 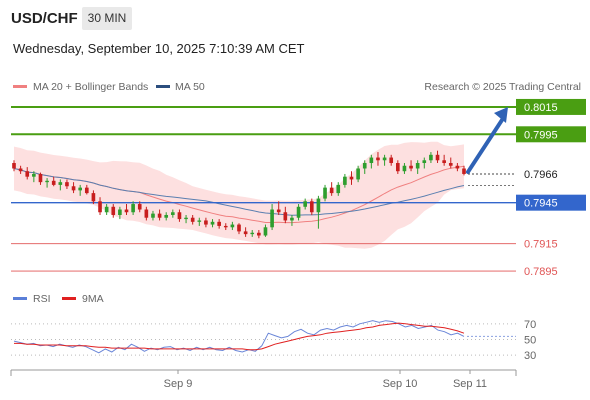 I want to click on symbol-title: USD/CHF, so click(x=44, y=18).